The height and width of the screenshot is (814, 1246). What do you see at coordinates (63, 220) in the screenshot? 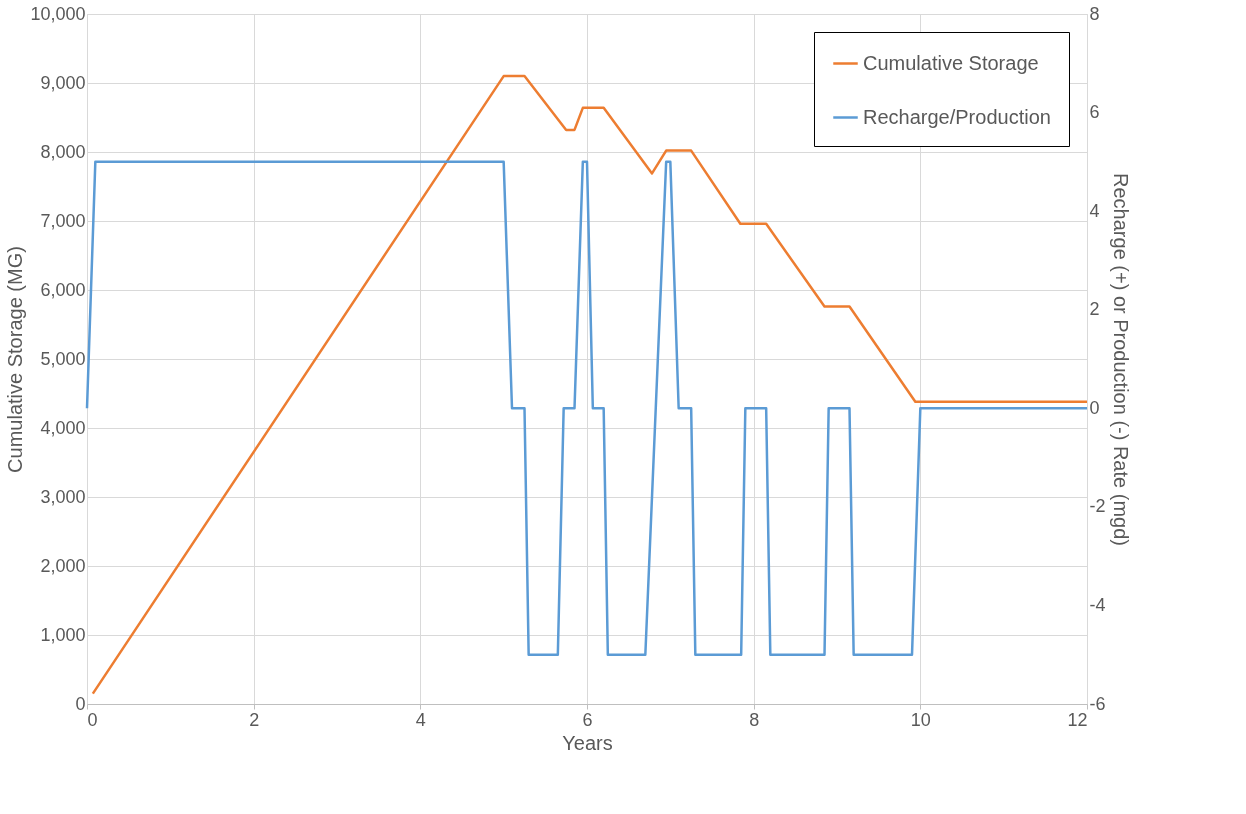
I see `y-tick-label: 7,000` at bounding box center [63, 220].